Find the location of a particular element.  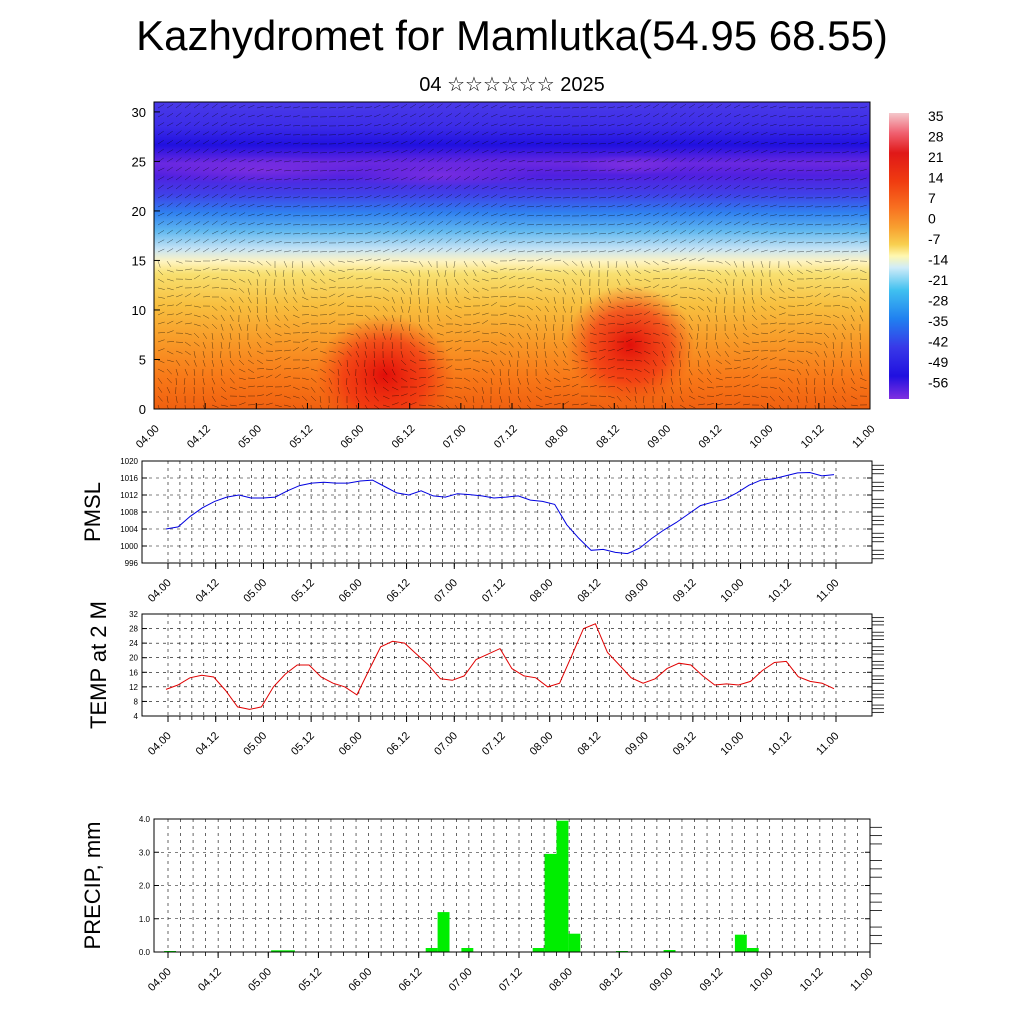

x-tick-label: 10.00 is located at coordinates (732, 744).